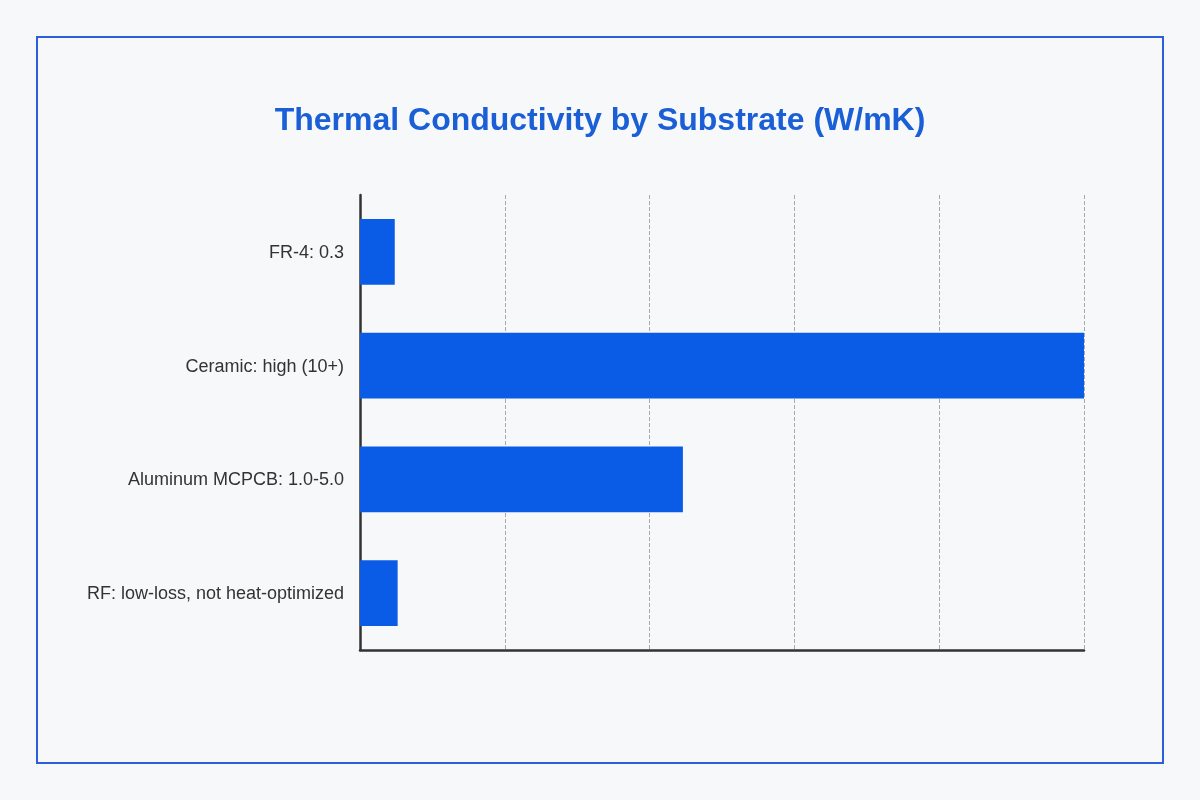  I want to click on y-tick-label: RF: low-loss, not heat-optimized, so click(215, 593).